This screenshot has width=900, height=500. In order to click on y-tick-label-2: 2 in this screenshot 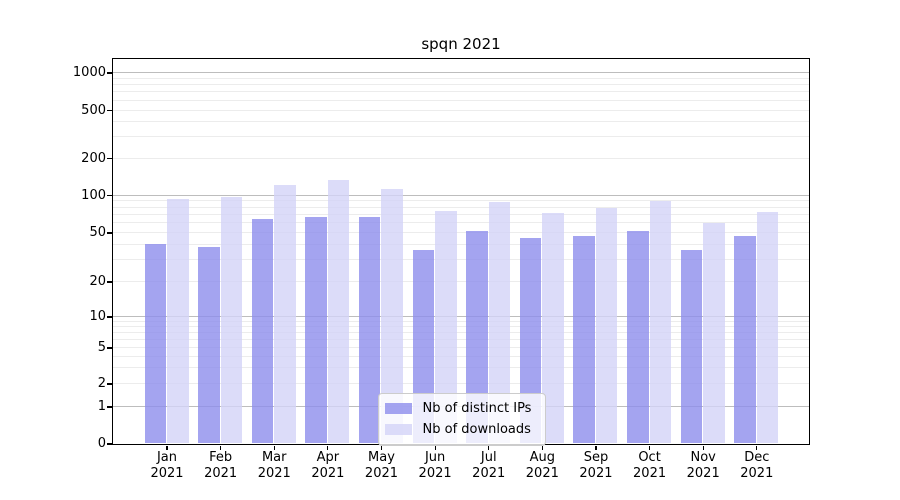, I will do `click(101, 383)`.